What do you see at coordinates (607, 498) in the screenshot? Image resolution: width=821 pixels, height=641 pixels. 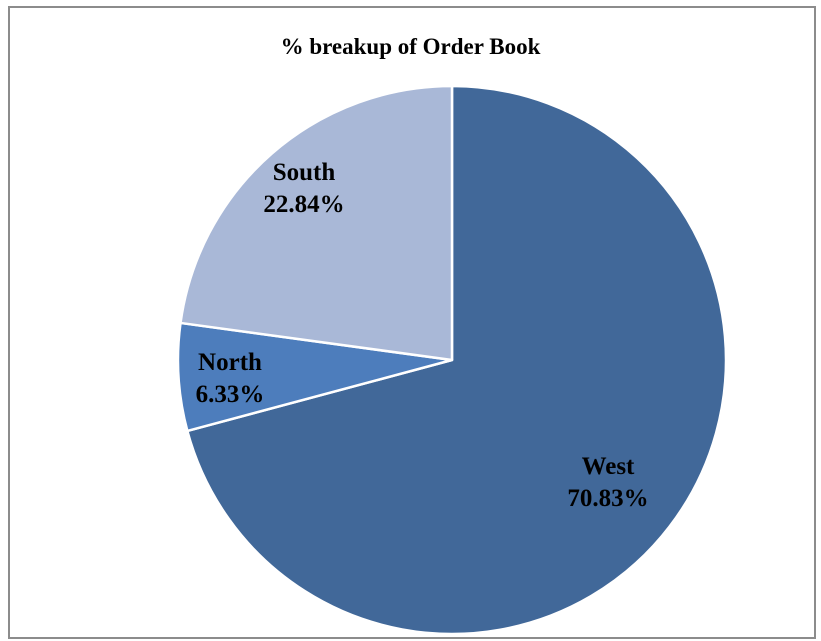 I see `slice-value-west: 70.83%` at bounding box center [607, 498].